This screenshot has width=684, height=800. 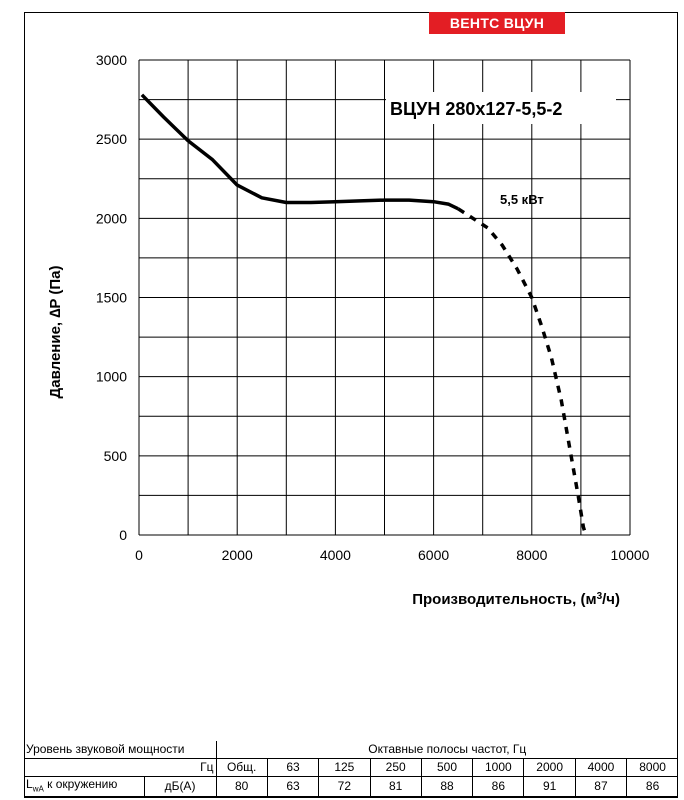 What do you see at coordinates (293, 767) in the screenshot?
I see `table-header-cell: 63` at bounding box center [293, 767].